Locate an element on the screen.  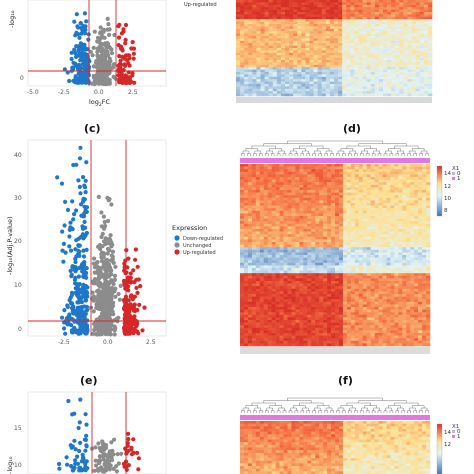
dendrogram-branch is located at coordinates (284, 154).